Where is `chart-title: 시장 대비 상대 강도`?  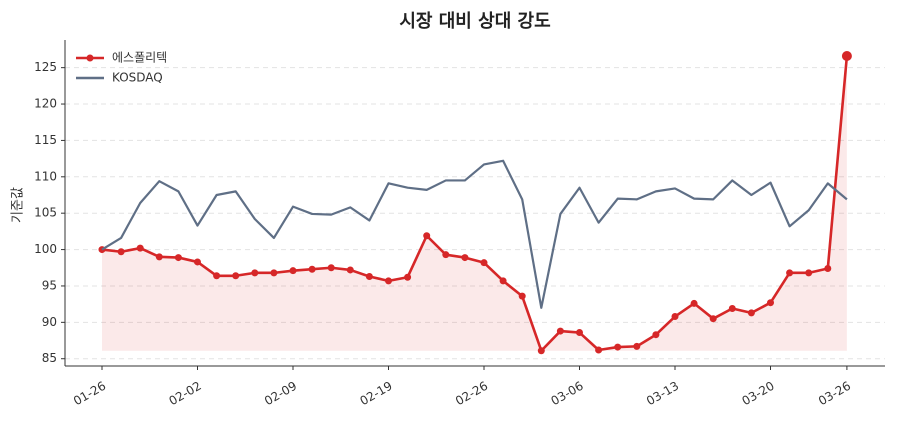
chart-title: 시장 대비 상대 강도 is located at coordinates (474, 21).